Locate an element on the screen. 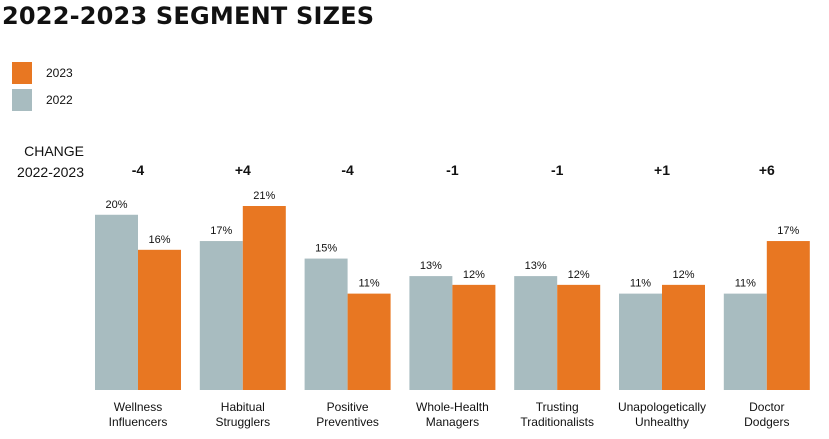 The image size is (829, 439). bar-2022-whole-health-managers is located at coordinates (431, 333).